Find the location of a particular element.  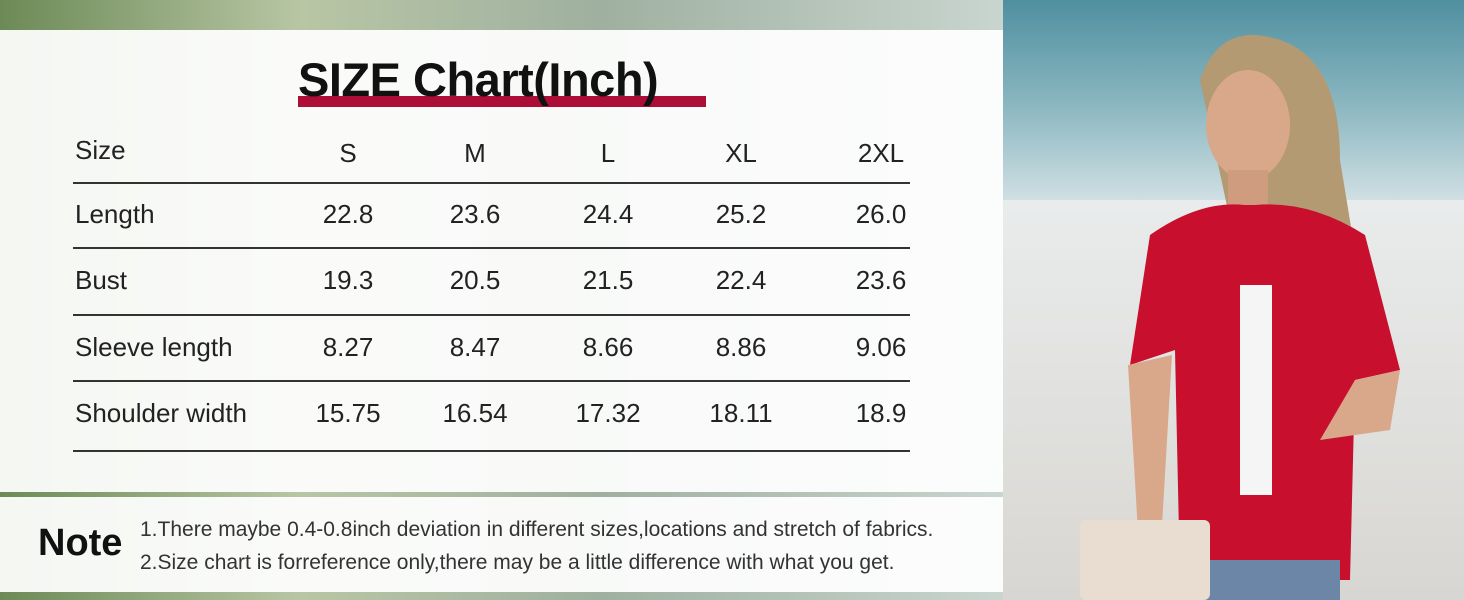

row-label: Sleeve length is located at coordinates (154, 347).